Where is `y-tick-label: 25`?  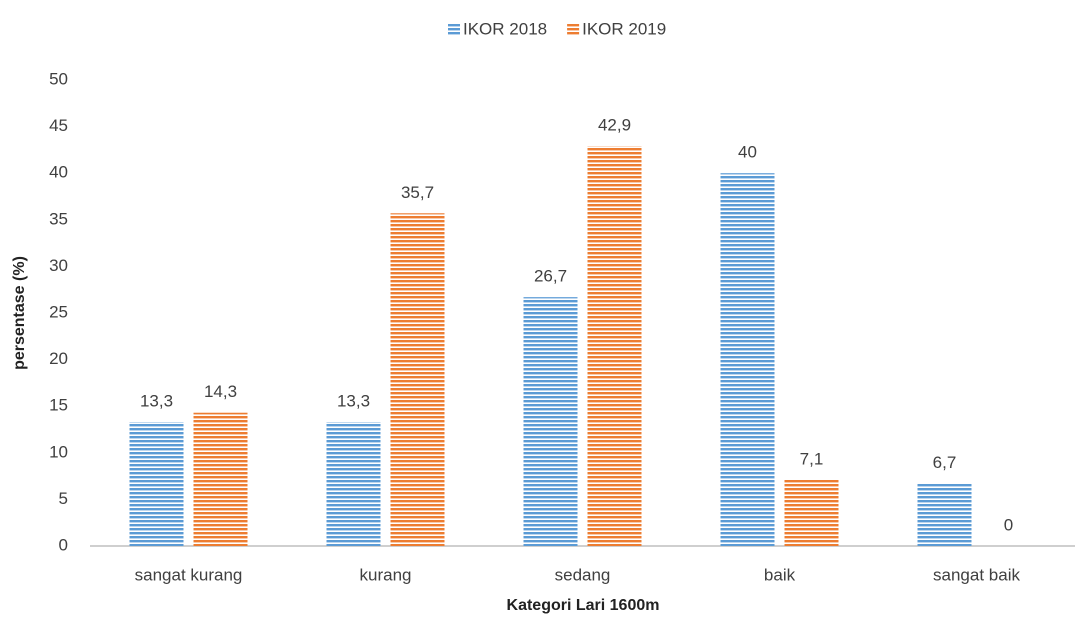 y-tick-label: 25 is located at coordinates (58, 311).